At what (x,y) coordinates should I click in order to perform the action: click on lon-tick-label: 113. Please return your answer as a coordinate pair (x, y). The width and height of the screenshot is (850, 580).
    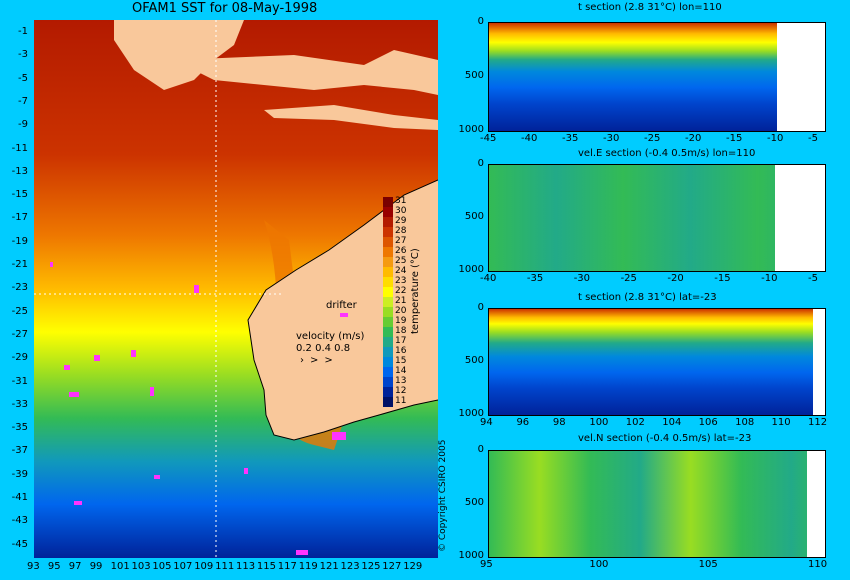
    Looking at the image, I should click on (246, 566).